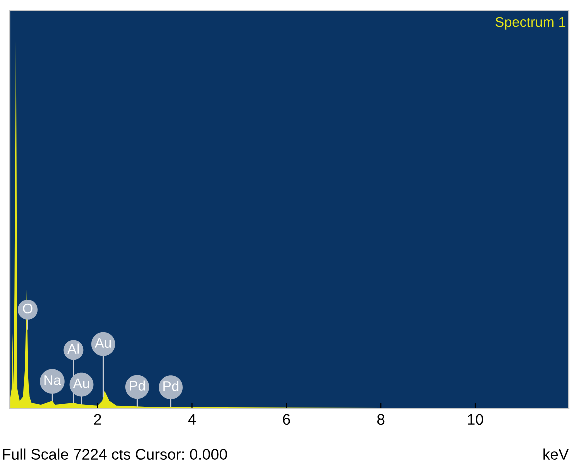  I want to click on x-tick-label: 10, so click(476, 420).